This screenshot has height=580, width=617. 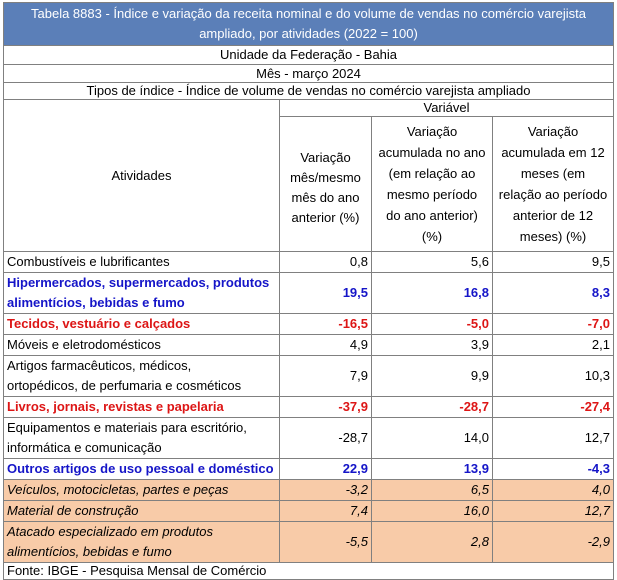 I want to click on row-value-c2: 6,5, so click(x=432, y=490).